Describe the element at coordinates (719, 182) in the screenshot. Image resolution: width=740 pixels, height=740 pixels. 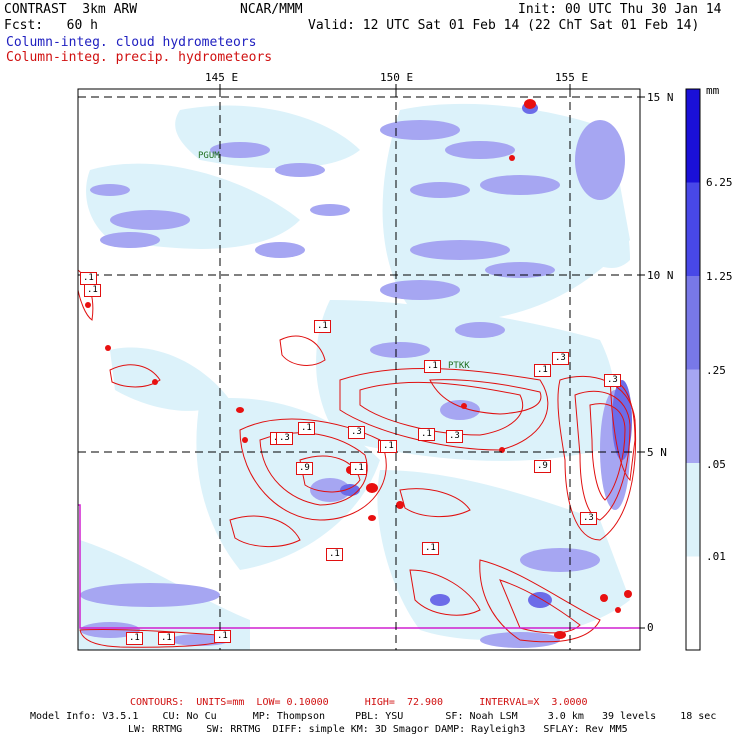
I see `colorbar-level-6.25: 6.25` at that location.